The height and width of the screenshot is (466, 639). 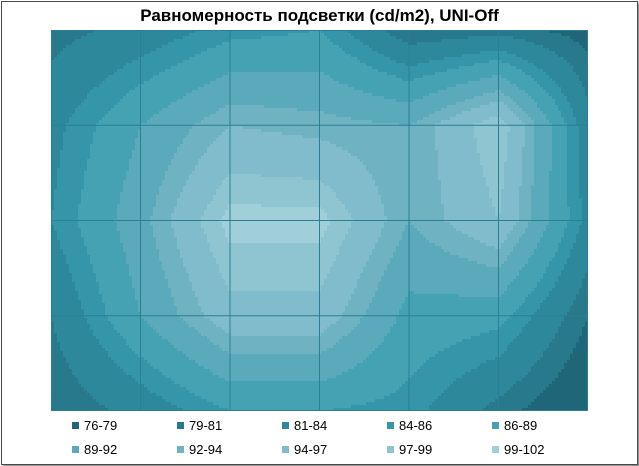 I want to click on legend-item: 81-84, so click(x=304, y=426).